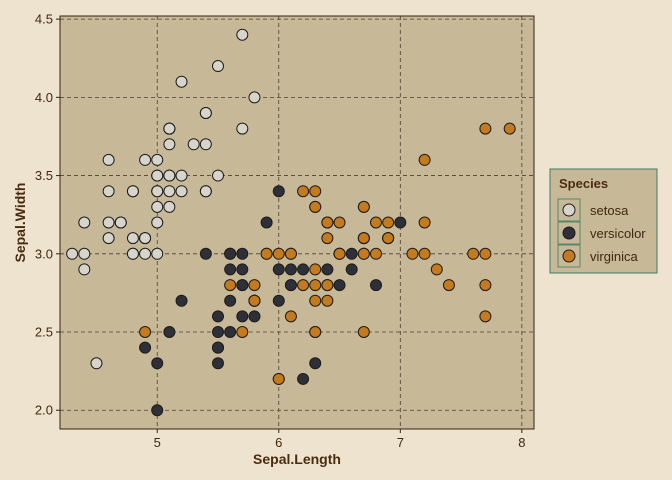  What do you see at coordinates (569, 256) in the screenshot?
I see `legend-marker-virginica` at bounding box center [569, 256].